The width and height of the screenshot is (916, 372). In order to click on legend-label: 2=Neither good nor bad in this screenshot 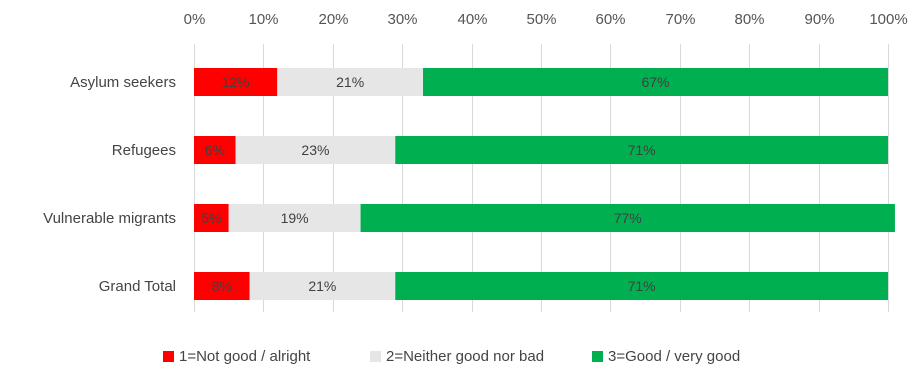, I will do `click(465, 356)`.